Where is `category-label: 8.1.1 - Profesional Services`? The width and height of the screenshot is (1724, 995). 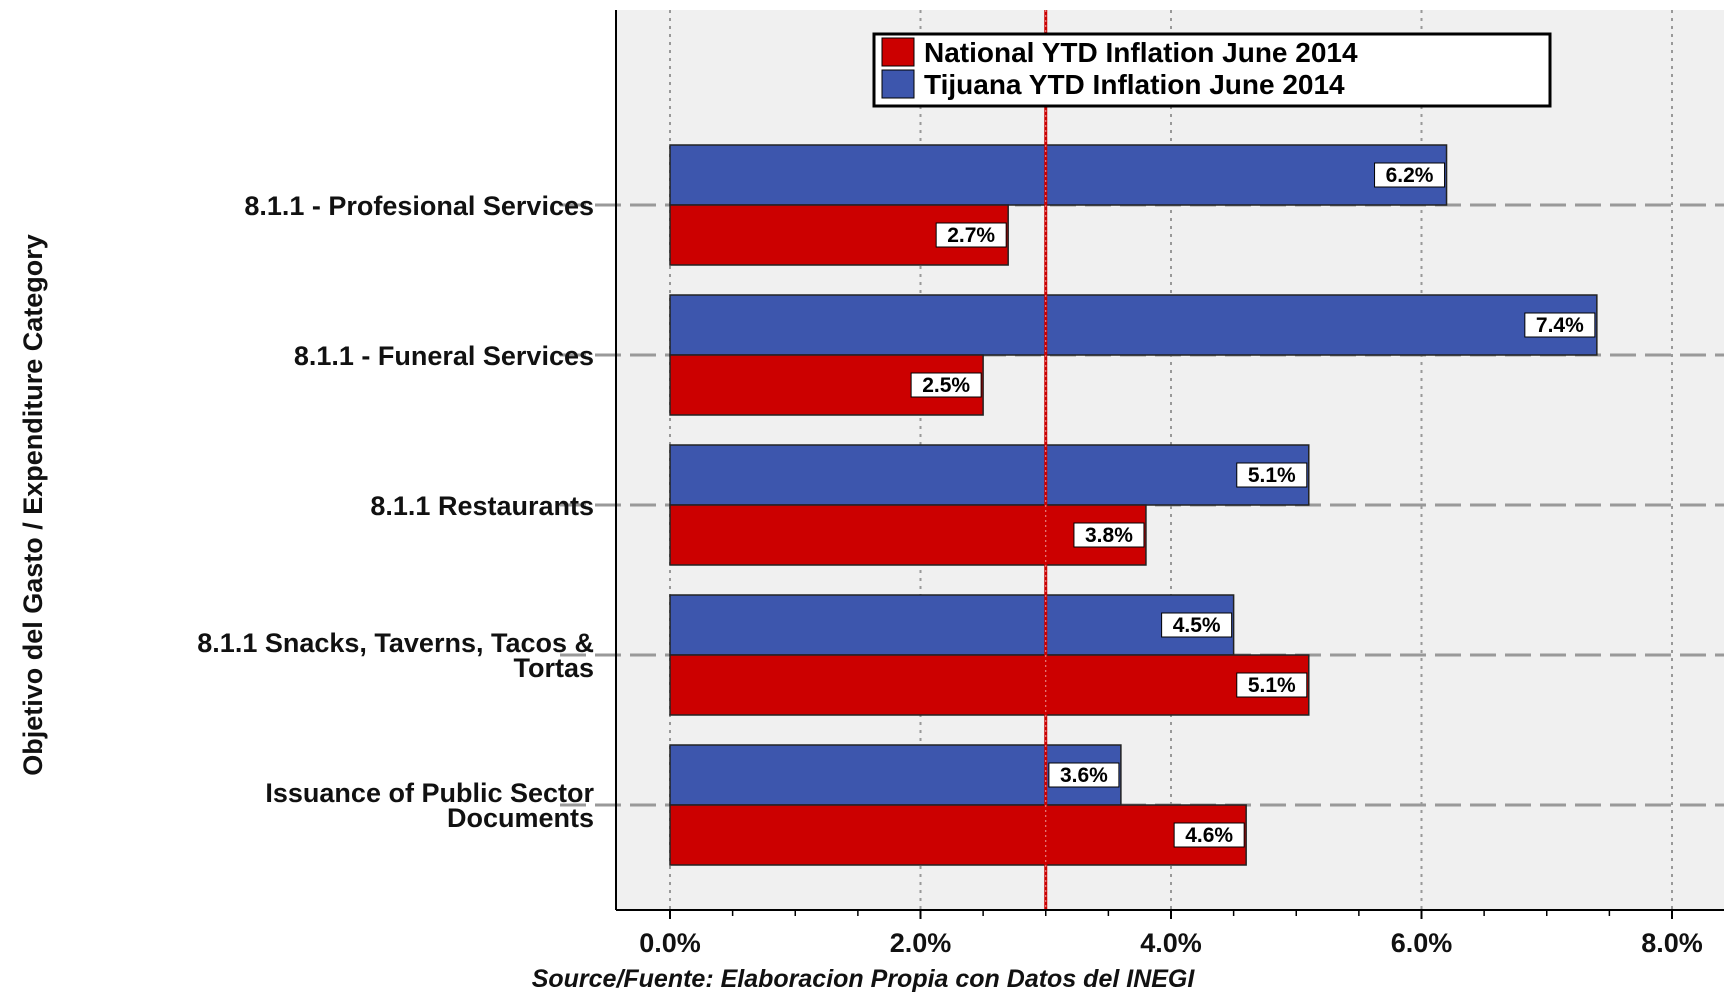
category-label: 8.1.1 - Profesional Services is located at coordinates (419, 206).